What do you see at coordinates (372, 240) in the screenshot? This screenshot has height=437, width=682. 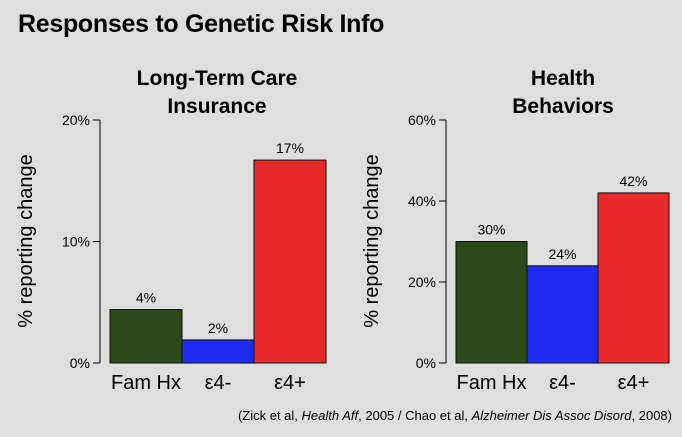 I see `chart2-y-axis-label: % reporting change` at bounding box center [372, 240].